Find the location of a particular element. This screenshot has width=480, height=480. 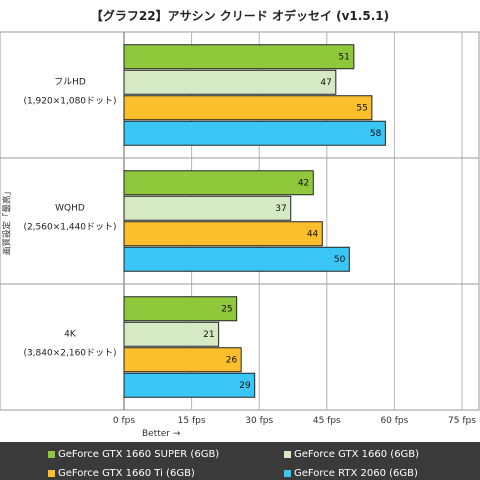

legend-label: GeForce GTX 1660 (6GB) is located at coordinates (357, 454).